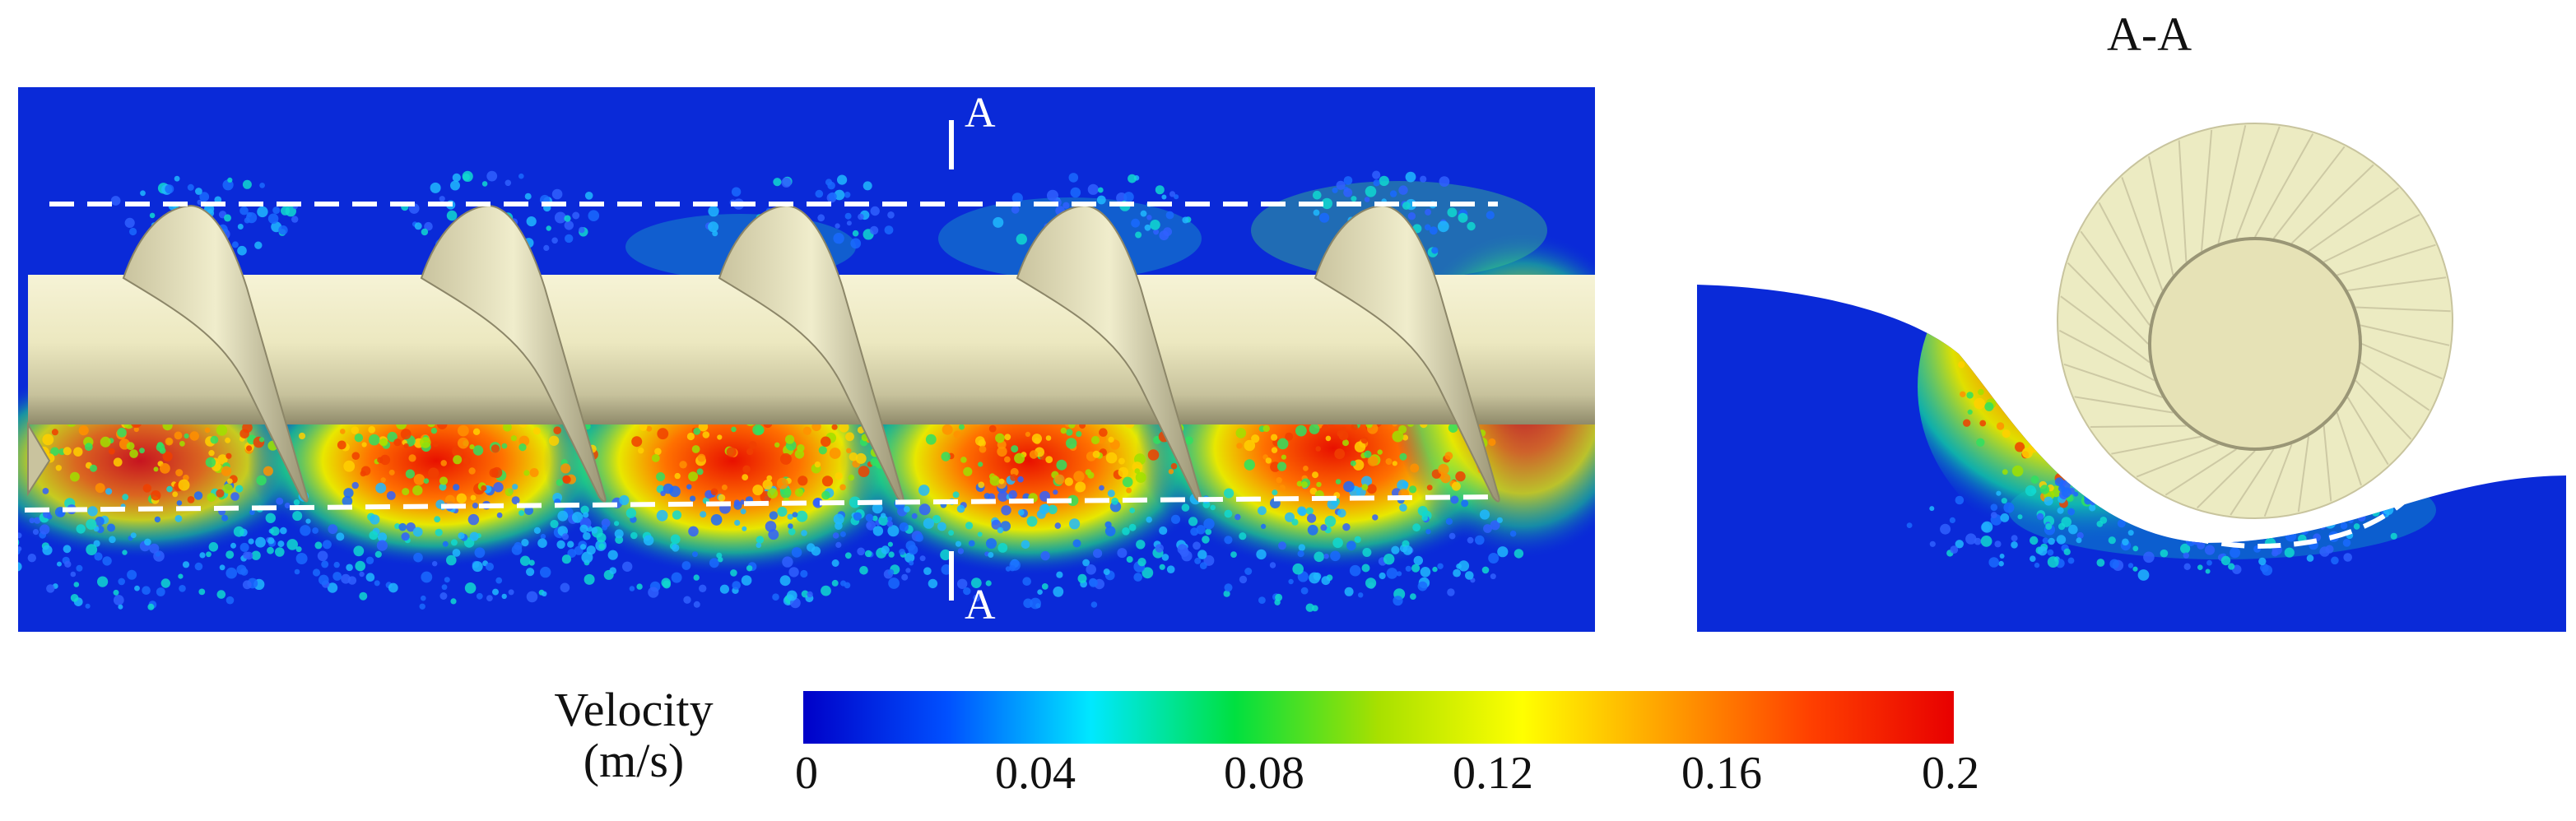 This screenshot has height=821, width=2576. I want to click on dashed-trough-outline, so click(2243, 448).